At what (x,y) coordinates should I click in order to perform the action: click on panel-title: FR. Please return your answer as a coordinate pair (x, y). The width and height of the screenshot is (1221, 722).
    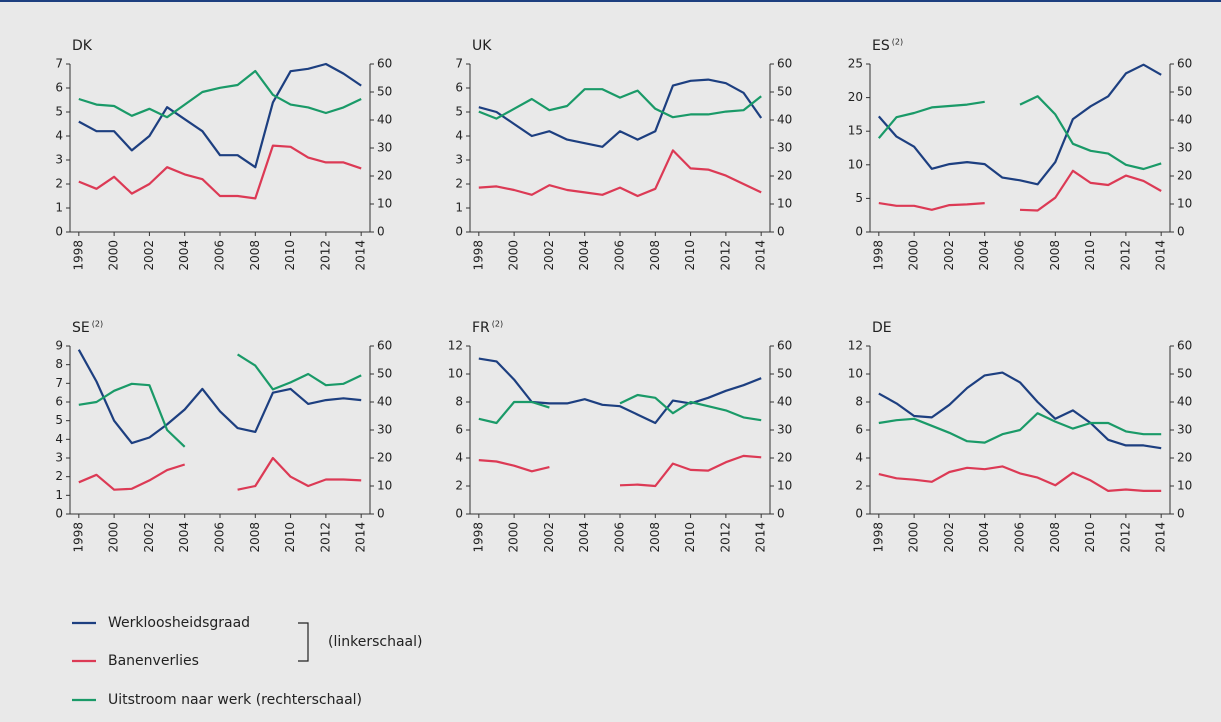
    Looking at the image, I should click on (481, 328).